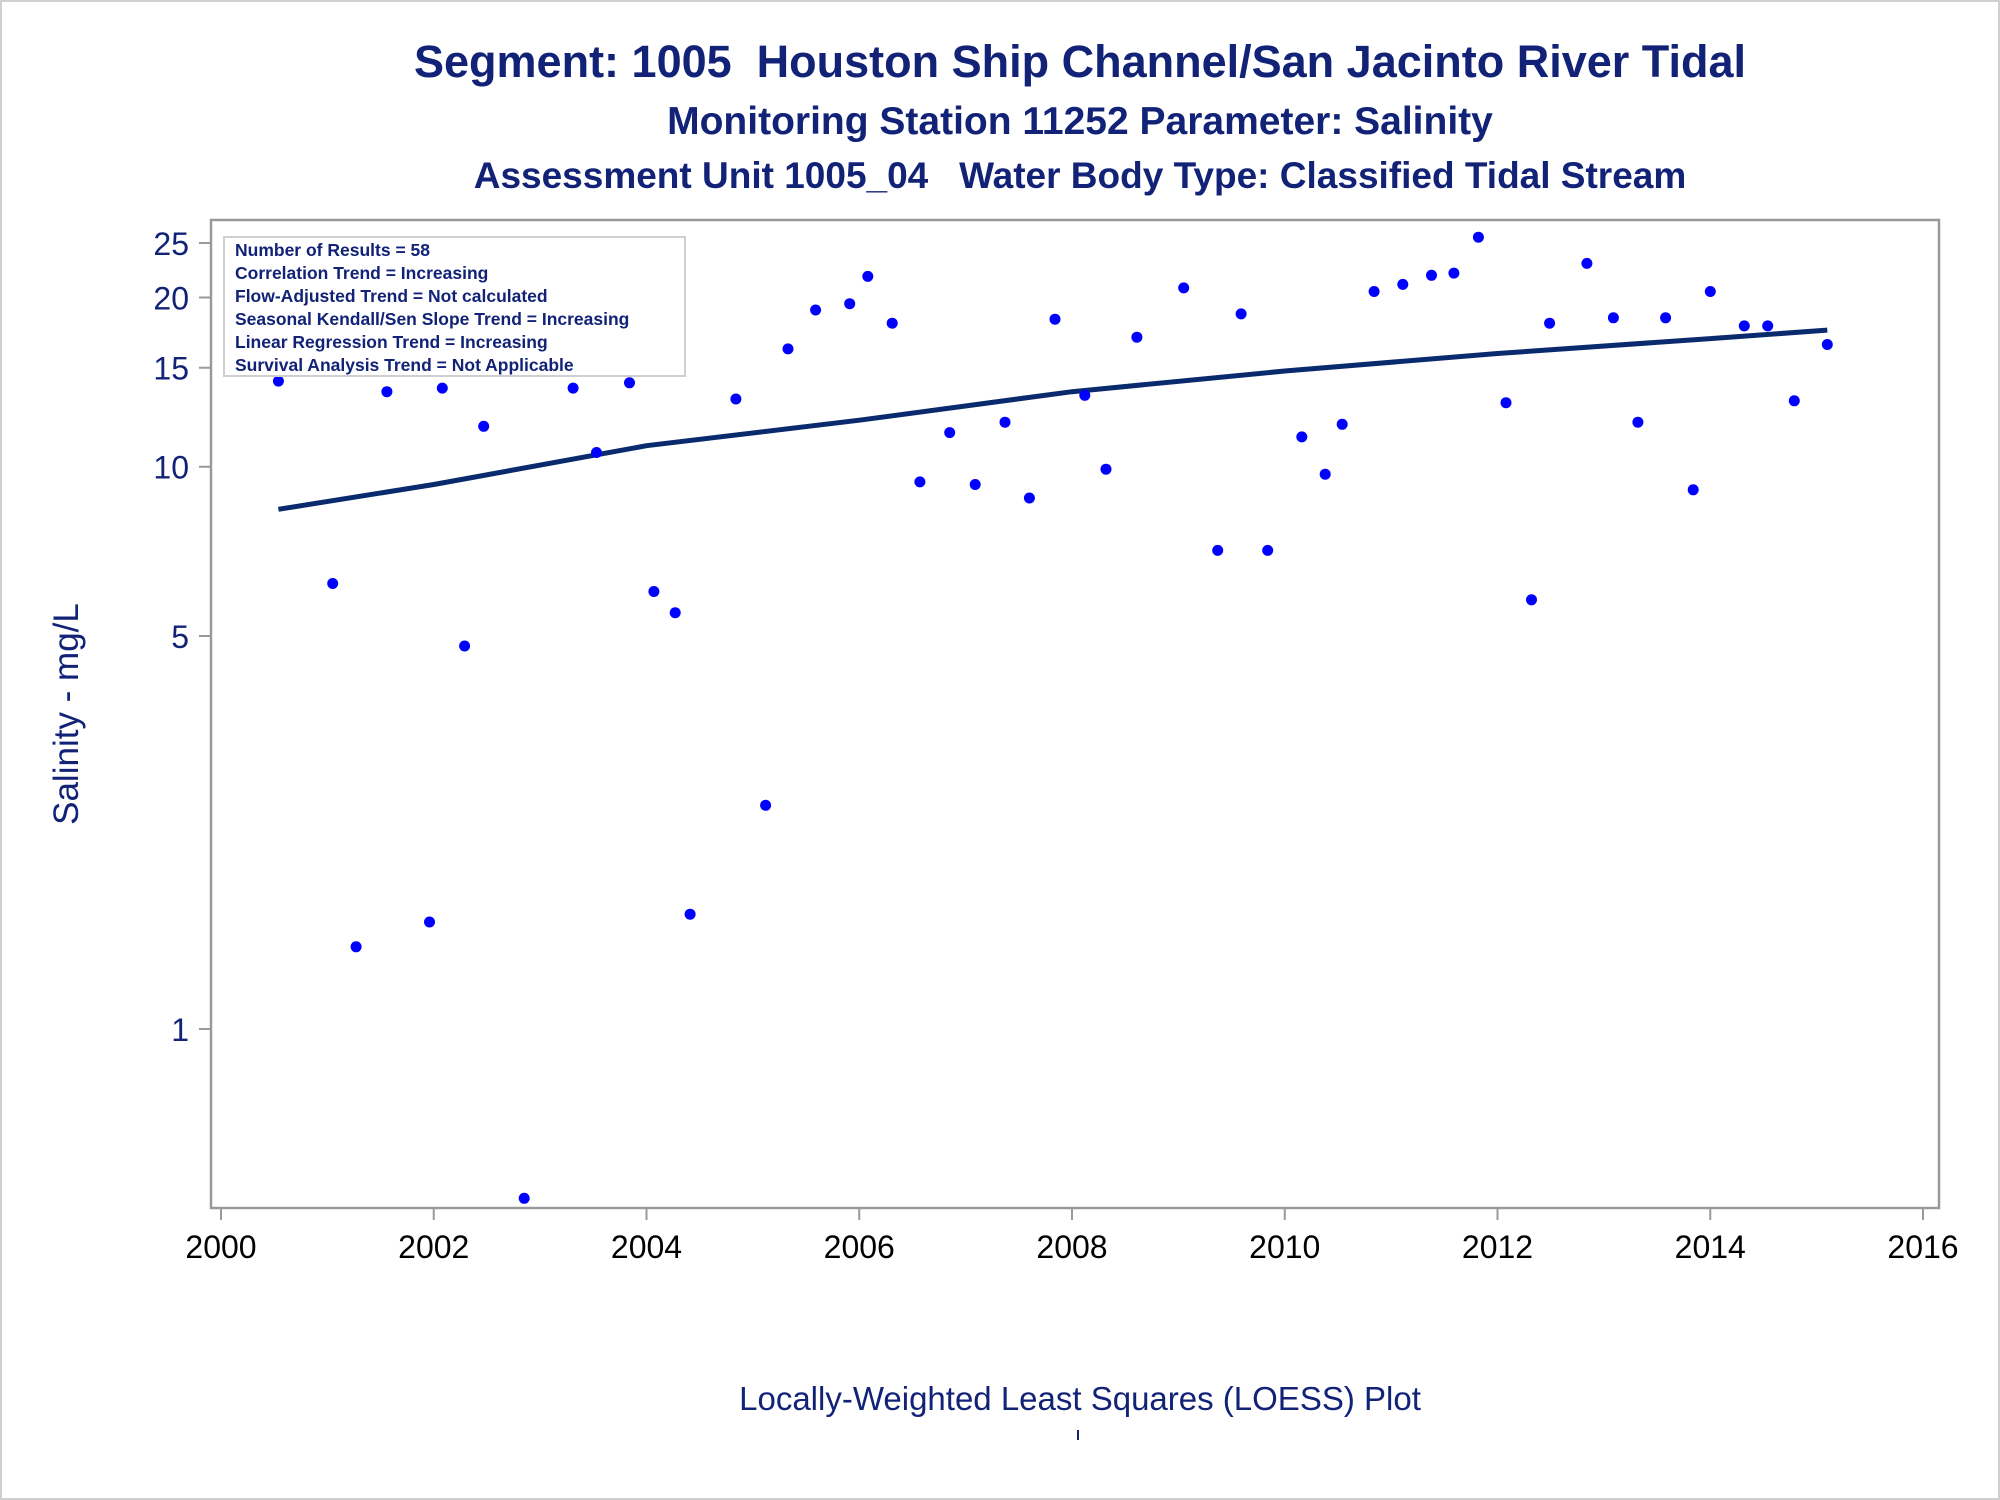 The height and width of the screenshot is (1500, 2000). I want to click on x-tick-label: 2002, so click(433, 1247).